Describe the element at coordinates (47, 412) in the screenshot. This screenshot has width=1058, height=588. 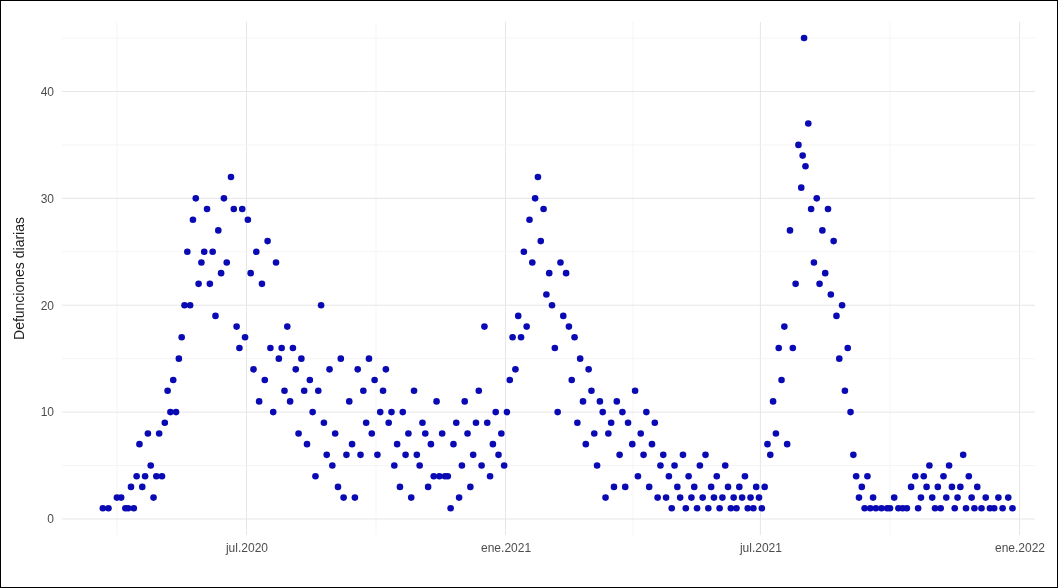
I see `y-tick-label: 10` at that location.